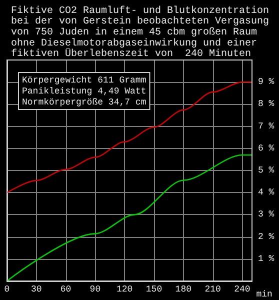  I want to click on y-tick-label: 7 %, so click(266, 126).